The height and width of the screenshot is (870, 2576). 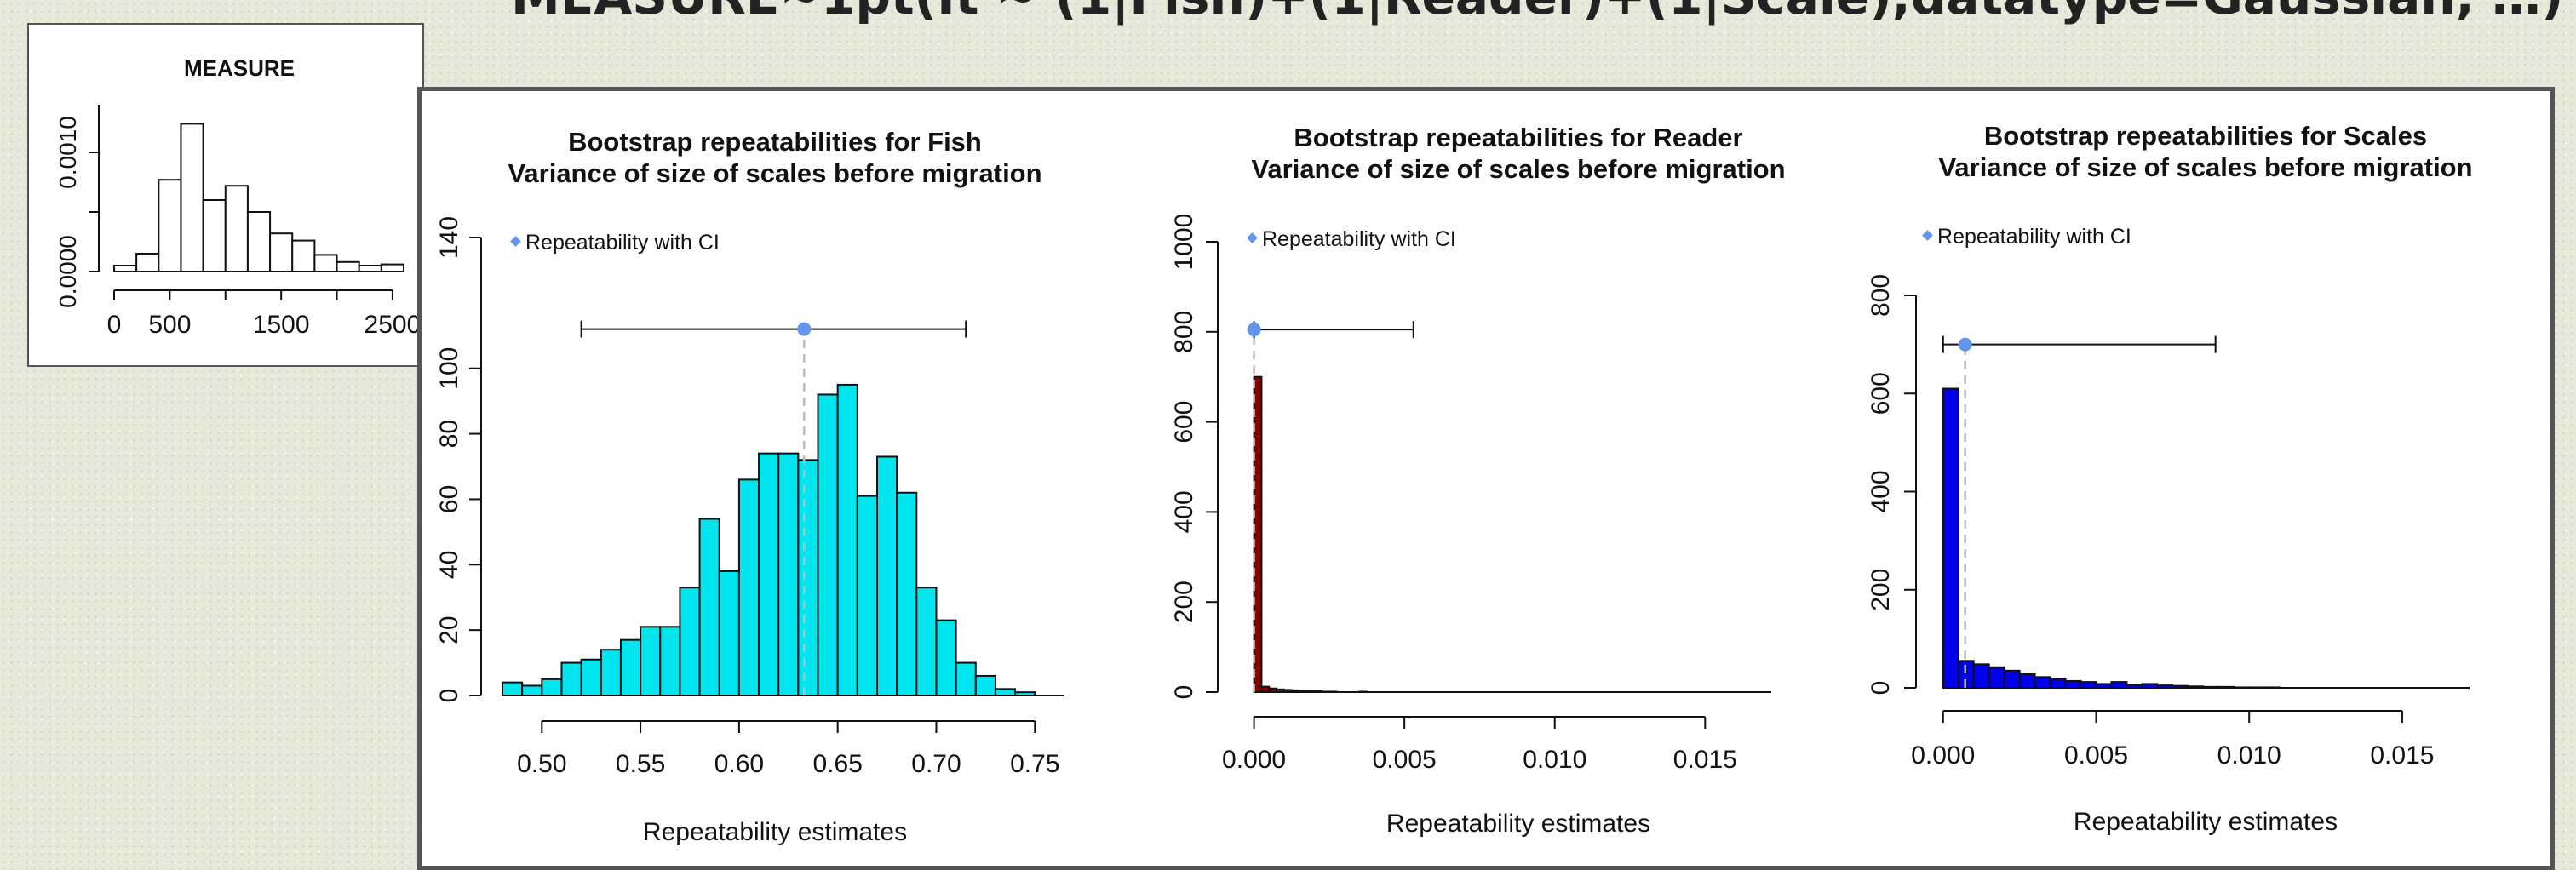 What do you see at coordinates (804, 329) in the screenshot?
I see `chart1-estimate-point` at bounding box center [804, 329].